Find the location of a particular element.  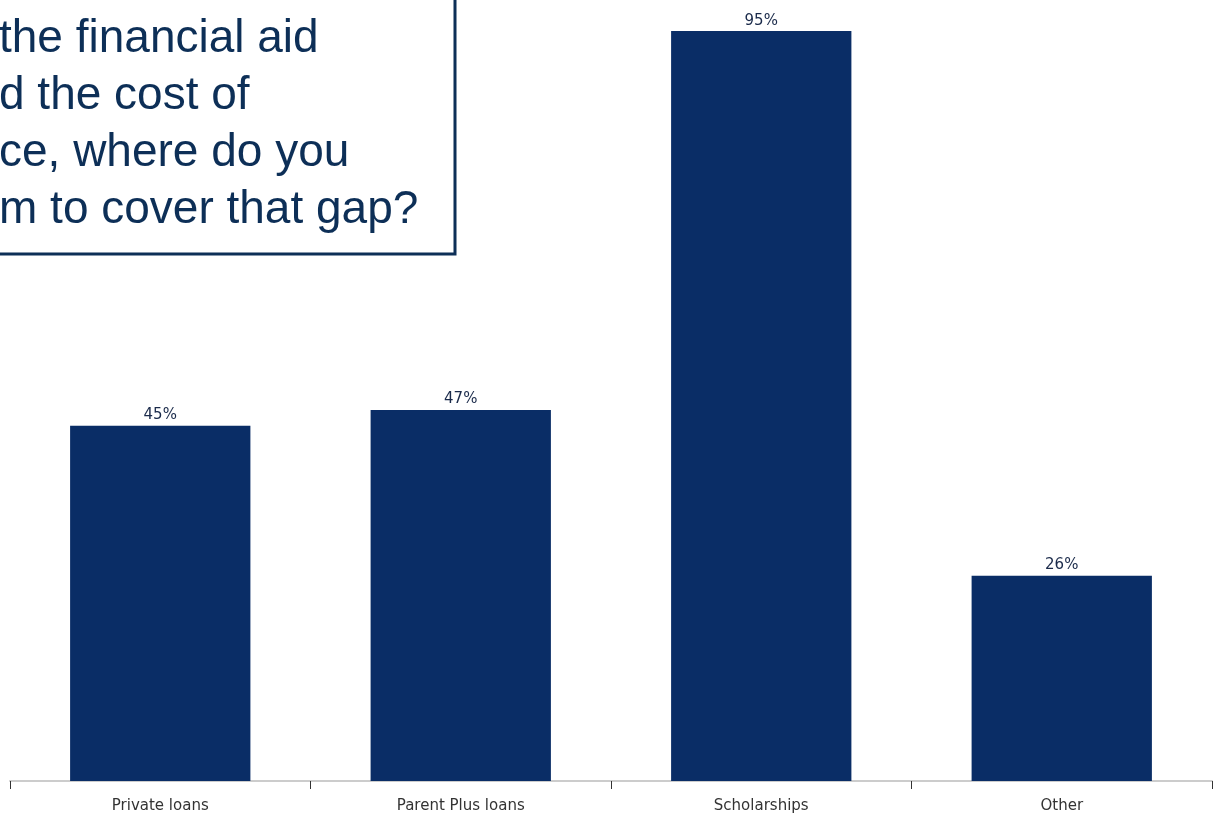

annotation: ce, where do you is located at coordinates (175, 150).